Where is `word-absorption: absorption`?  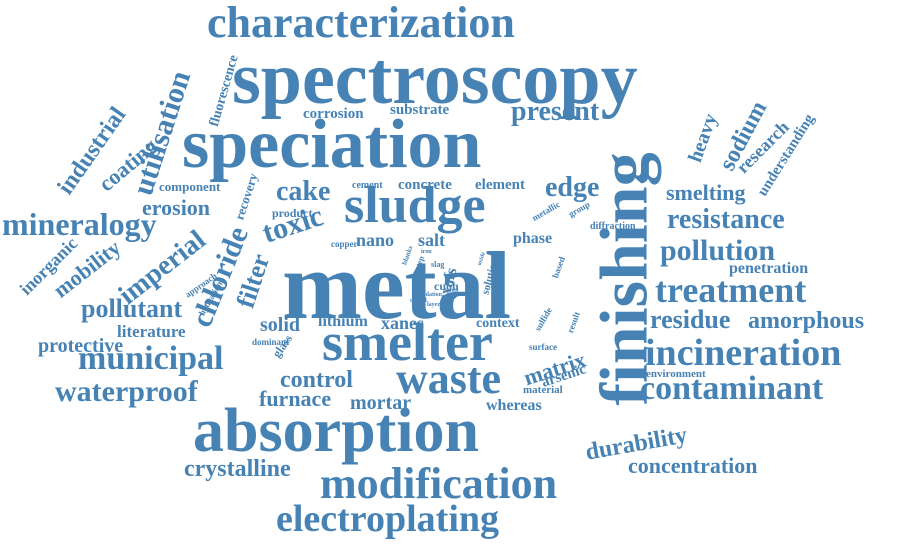 word-absorption: absorption is located at coordinates (336, 431).